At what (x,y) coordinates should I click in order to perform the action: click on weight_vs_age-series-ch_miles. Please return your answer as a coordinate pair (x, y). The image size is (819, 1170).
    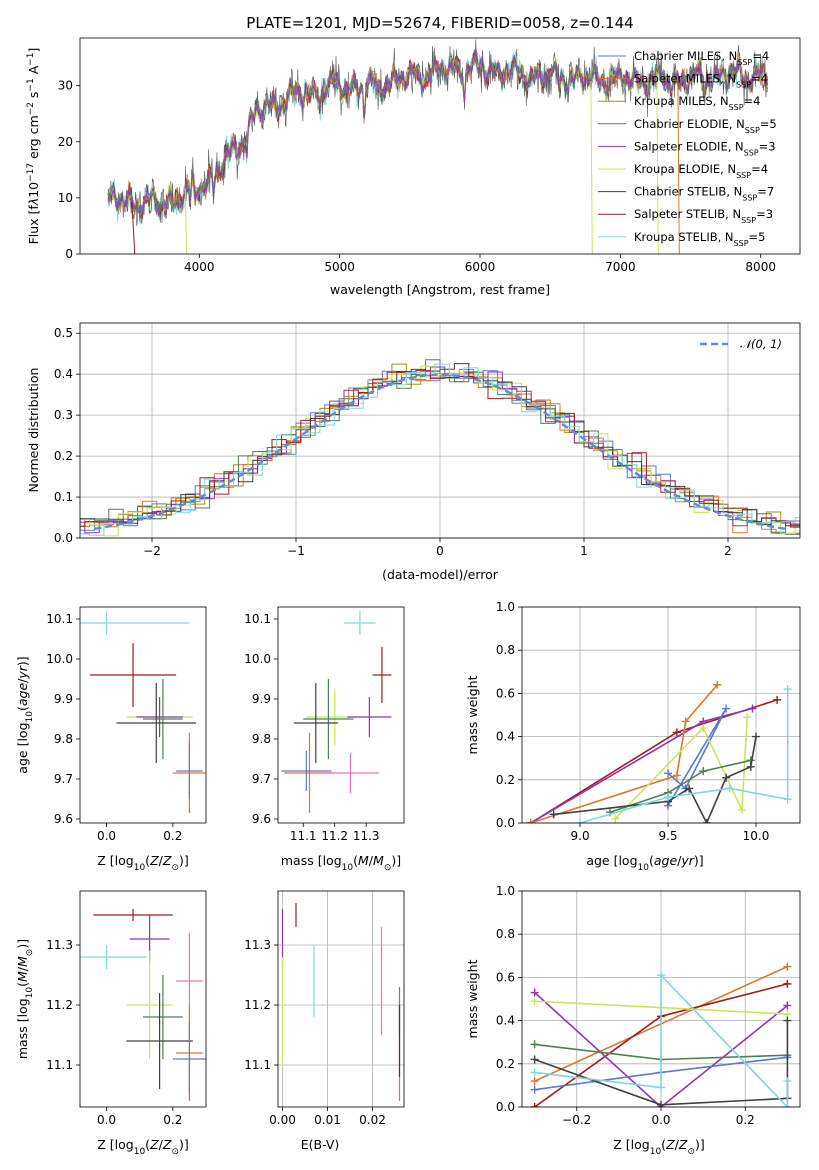
    Looking at the image, I should click on (697, 757).